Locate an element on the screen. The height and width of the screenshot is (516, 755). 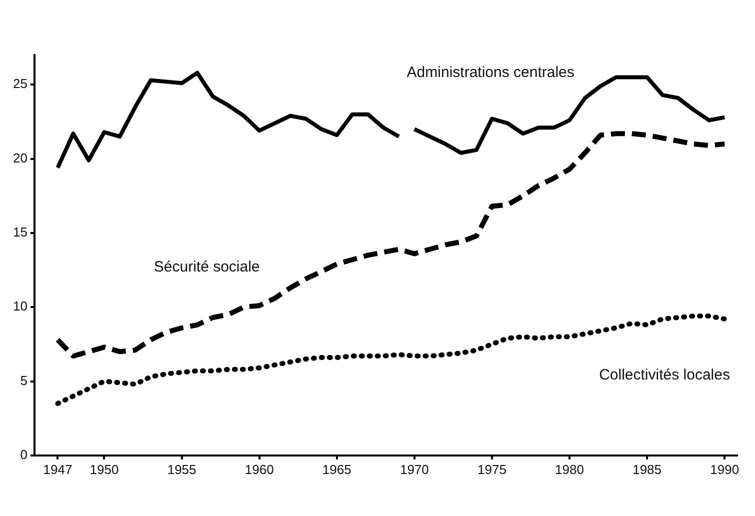
x-tick-label: 1980 is located at coordinates (569, 469).